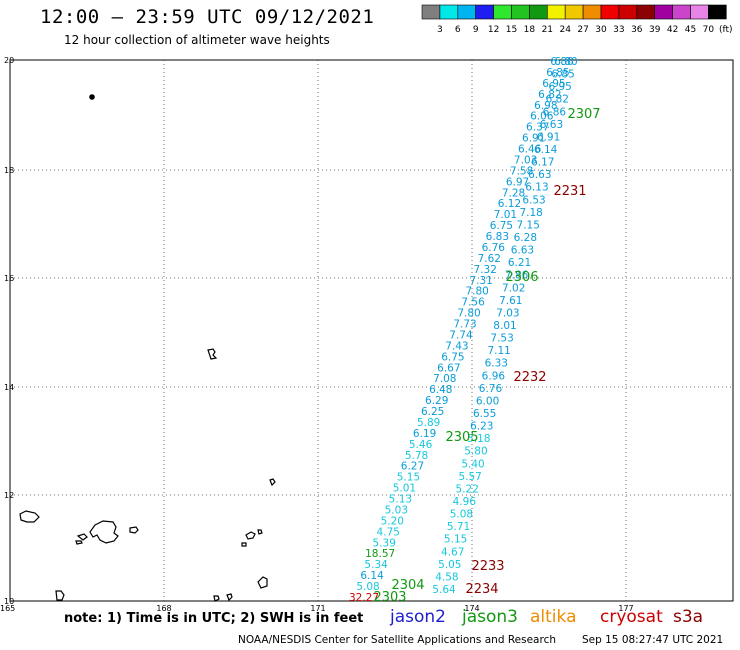  I want to click on swh-value-left: 6.82, so click(549, 95).